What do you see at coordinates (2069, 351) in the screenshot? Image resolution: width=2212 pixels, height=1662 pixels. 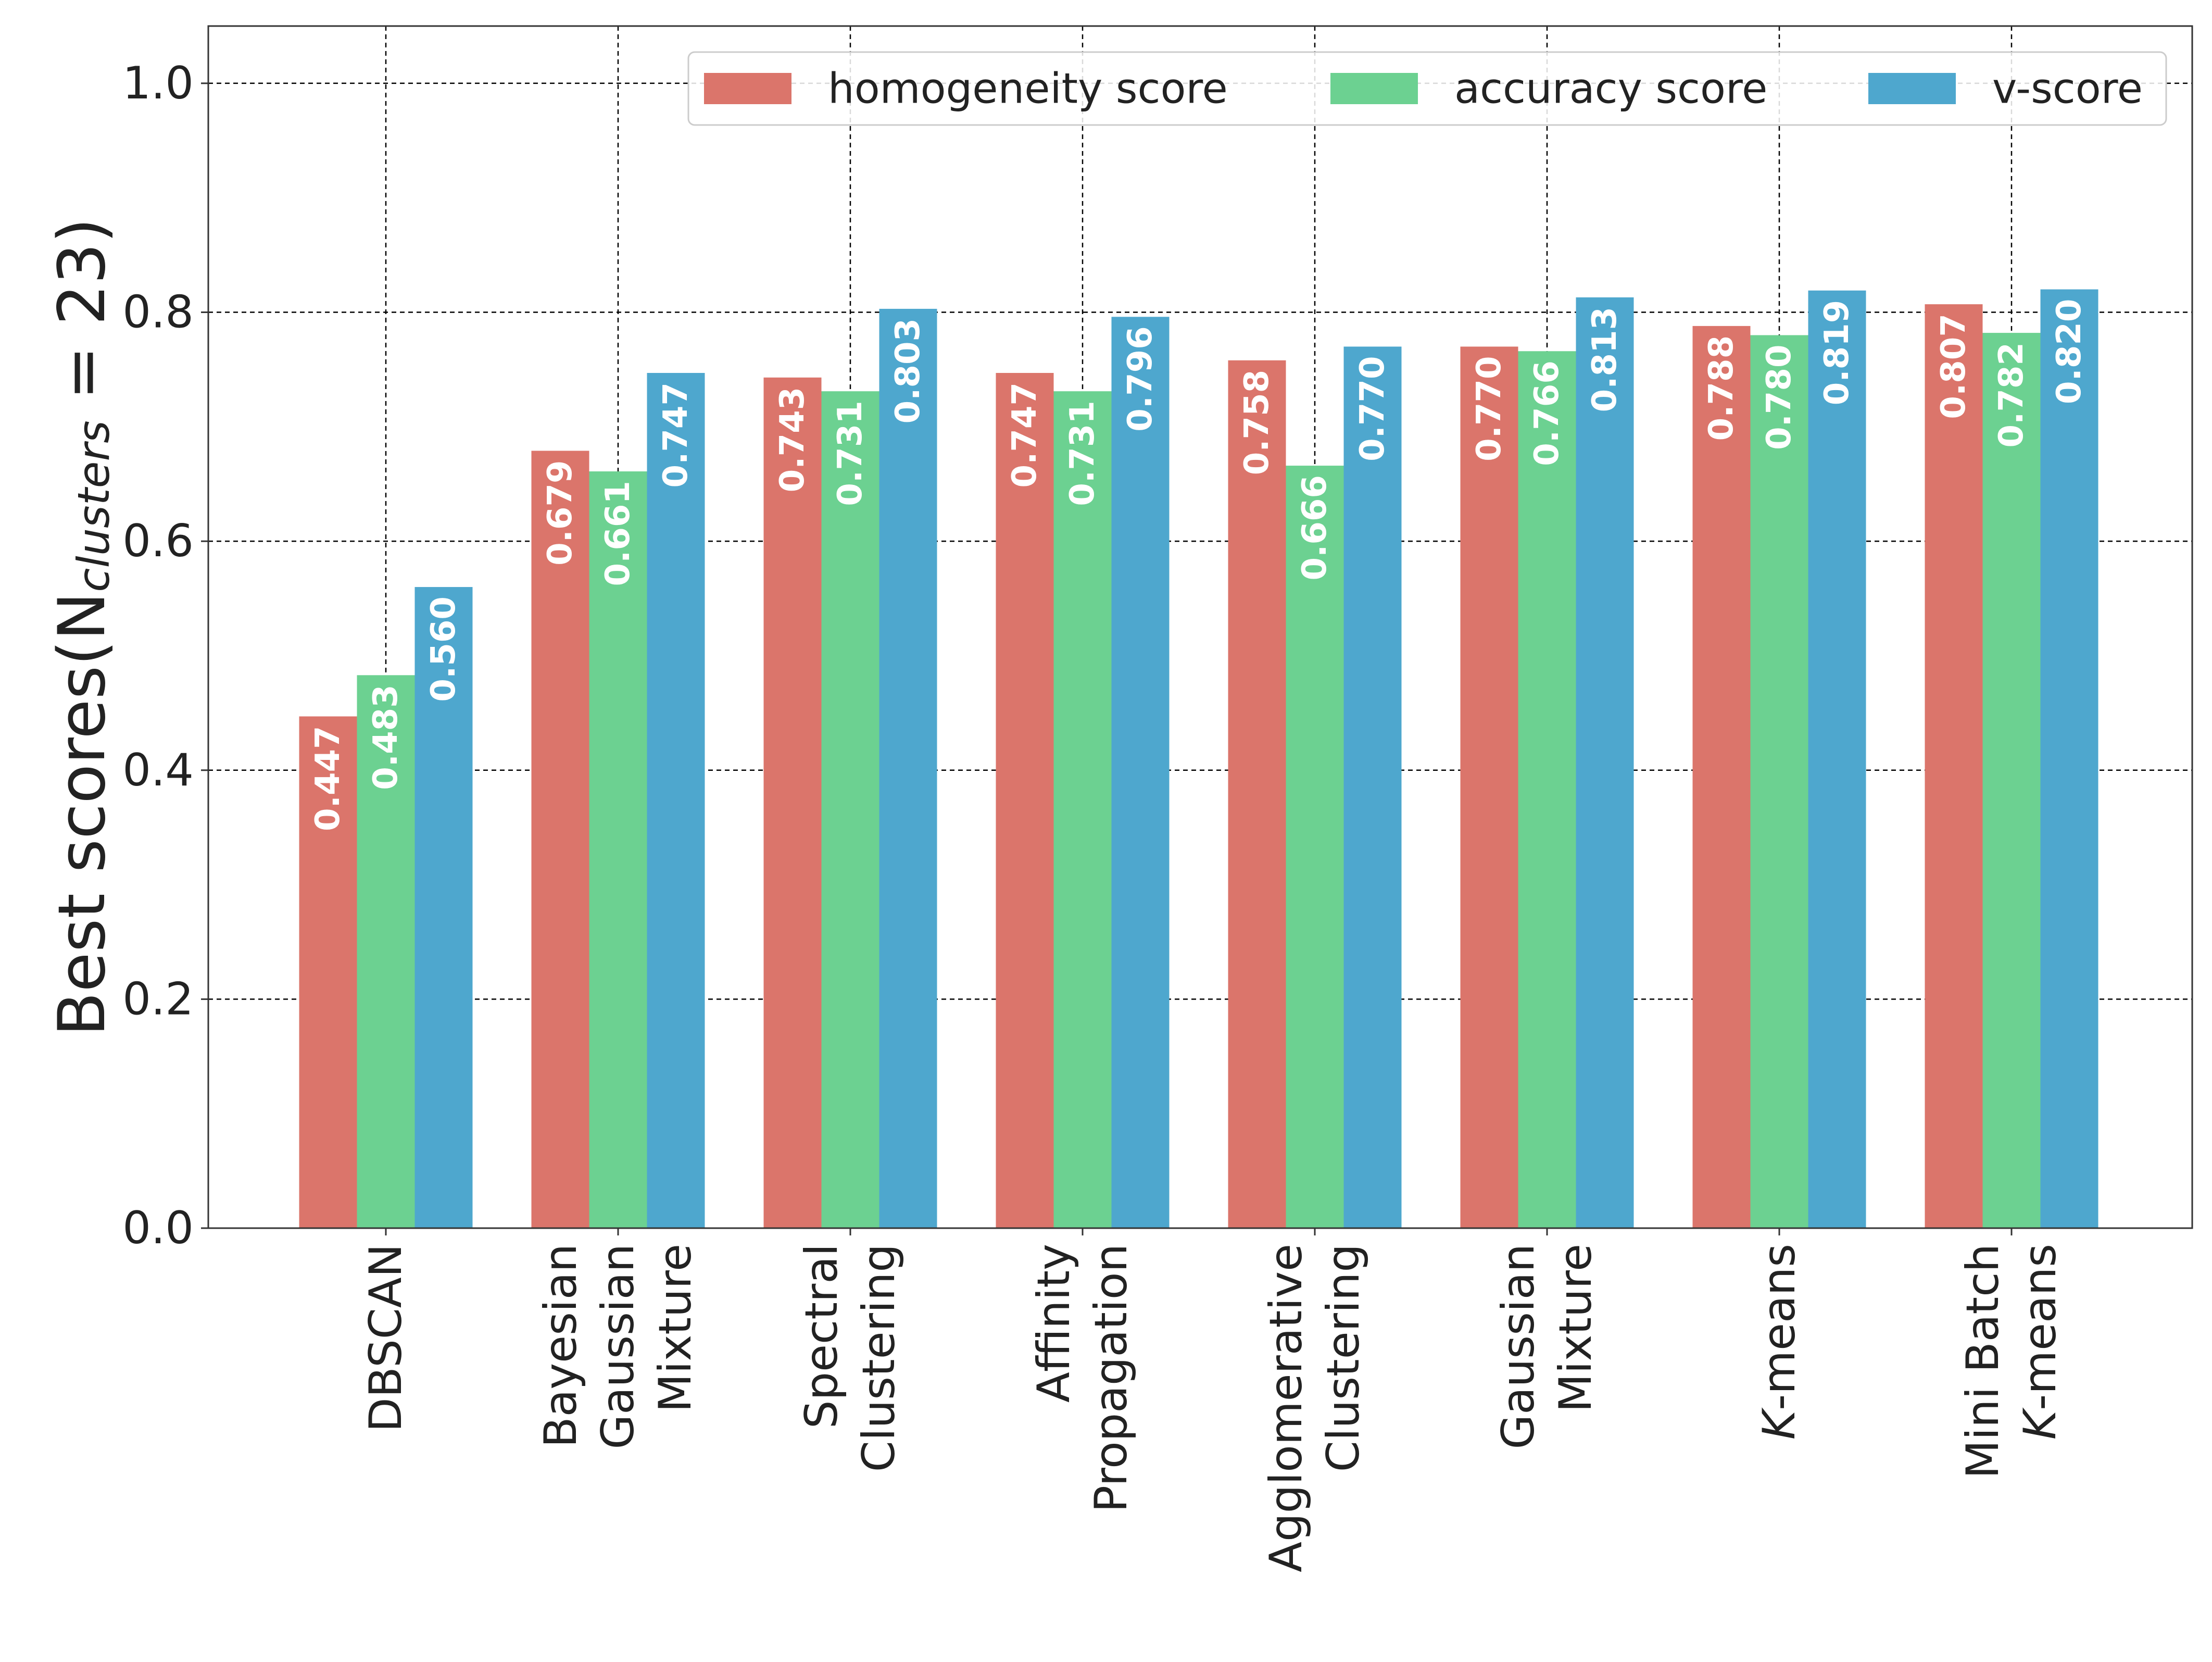 I see `bar-value-label: 0.820` at bounding box center [2069, 351].